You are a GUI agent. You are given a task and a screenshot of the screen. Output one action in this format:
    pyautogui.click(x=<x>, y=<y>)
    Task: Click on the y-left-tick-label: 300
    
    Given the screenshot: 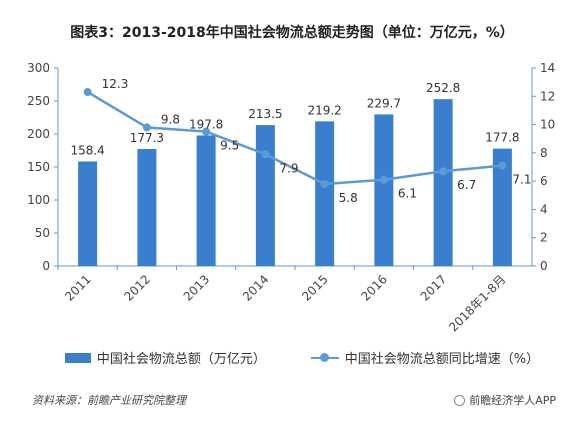 What is the action you would take?
    pyautogui.click(x=38, y=68)
    